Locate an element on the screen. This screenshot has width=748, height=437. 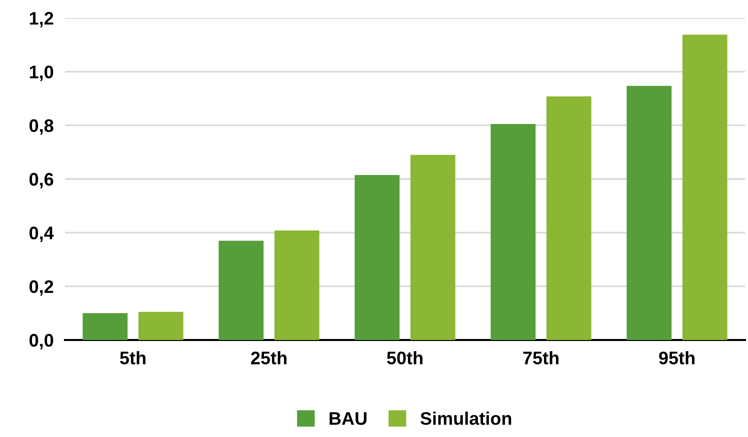
y-tick-label: 0,0 is located at coordinates (42, 342).